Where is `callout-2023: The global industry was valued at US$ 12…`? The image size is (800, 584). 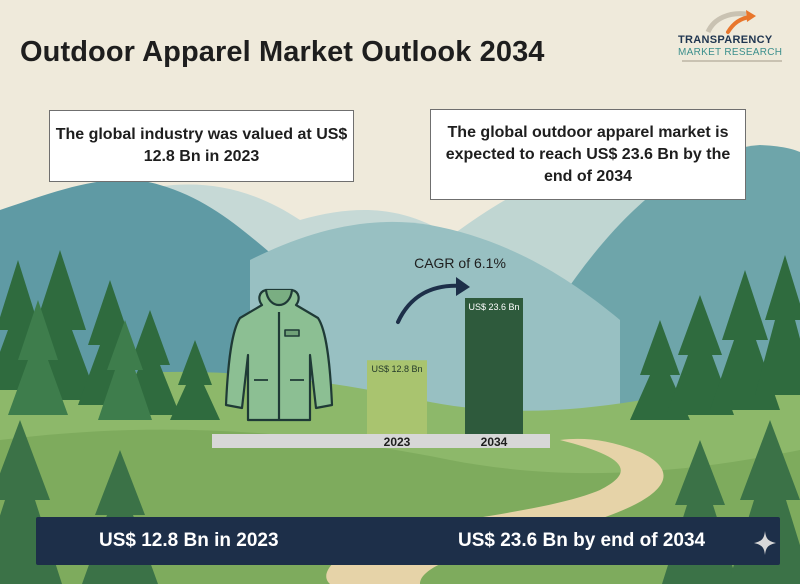
callout-2023: The global industry was valued at US$ 12… is located at coordinates (201, 146).